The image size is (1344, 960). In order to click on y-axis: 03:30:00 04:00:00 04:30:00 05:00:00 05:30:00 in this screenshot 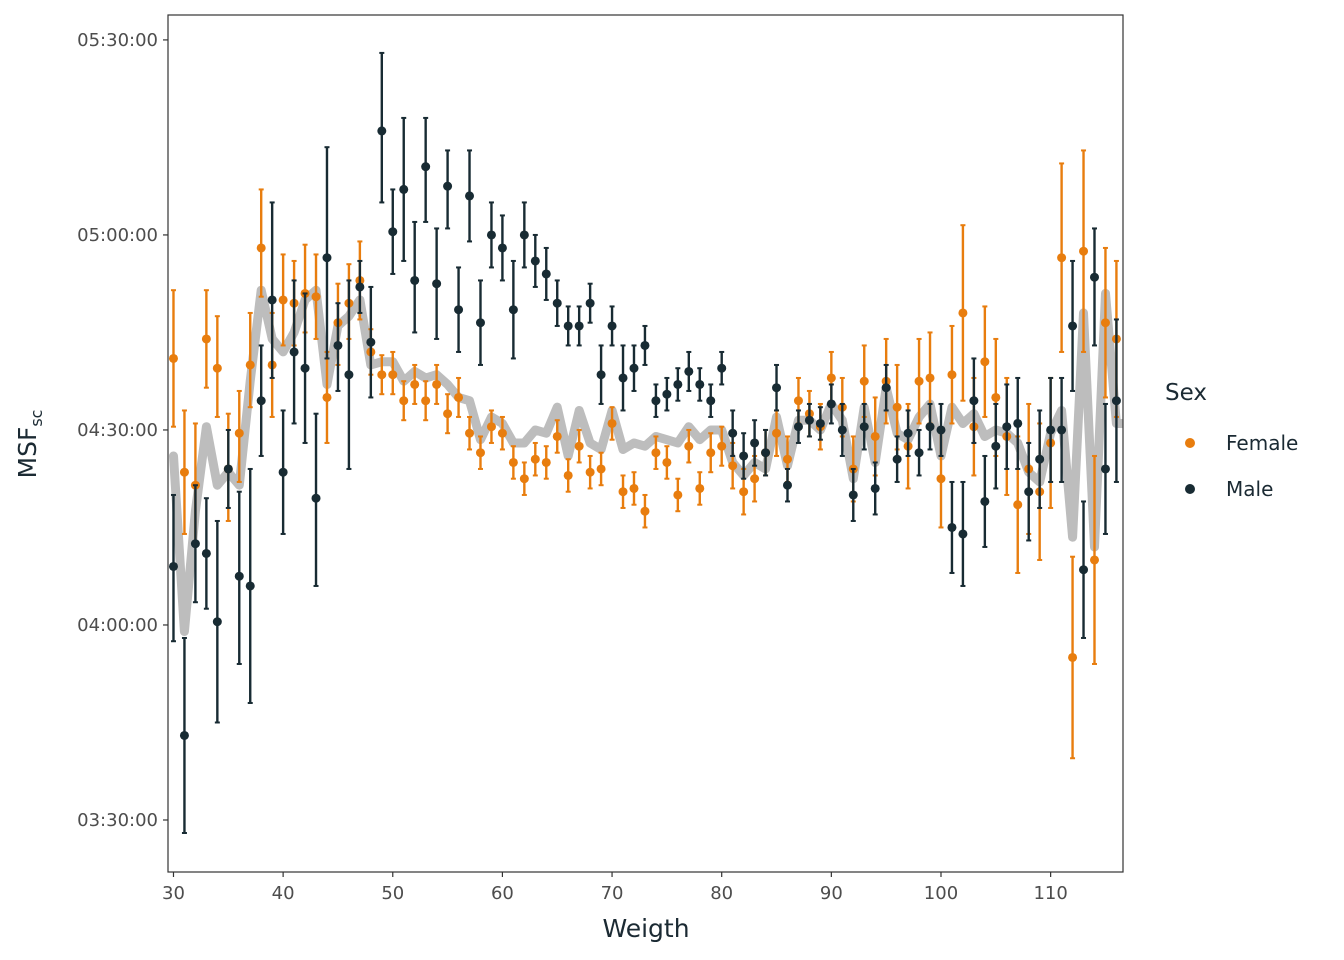, I will do `click(122, 430)`.